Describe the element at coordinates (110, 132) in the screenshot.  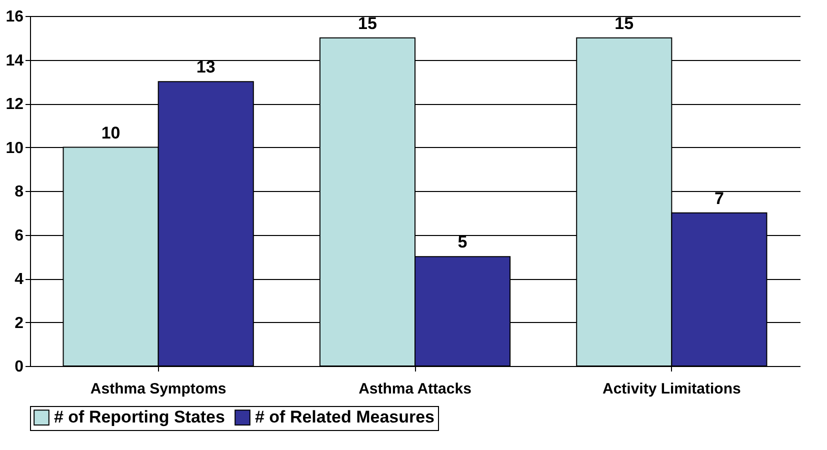
I see `data-label: 10` at that location.